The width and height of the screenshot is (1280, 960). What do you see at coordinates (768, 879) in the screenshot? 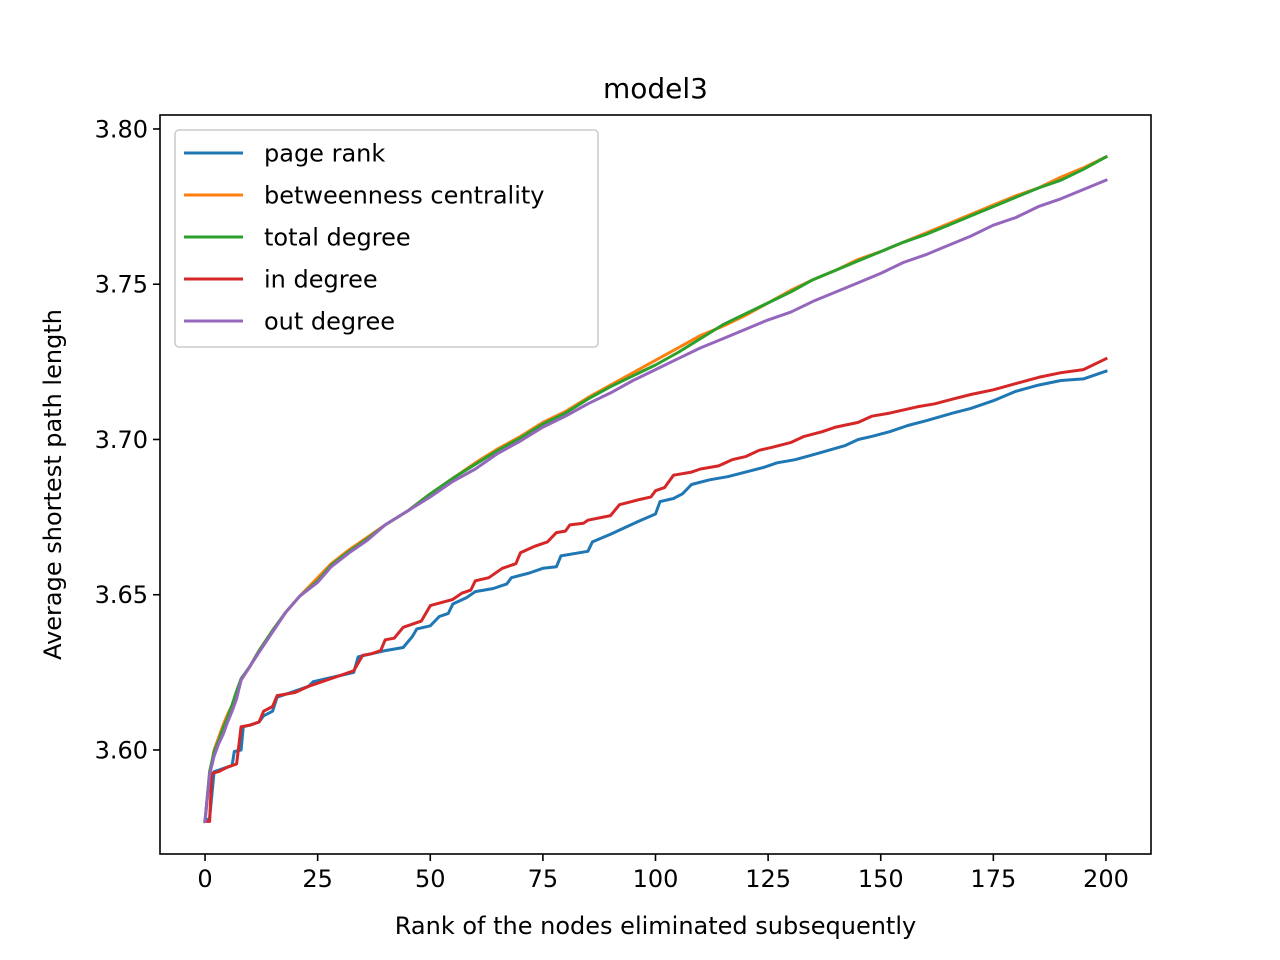
I see `x-tick-label: 125` at bounding box center [768, 879].